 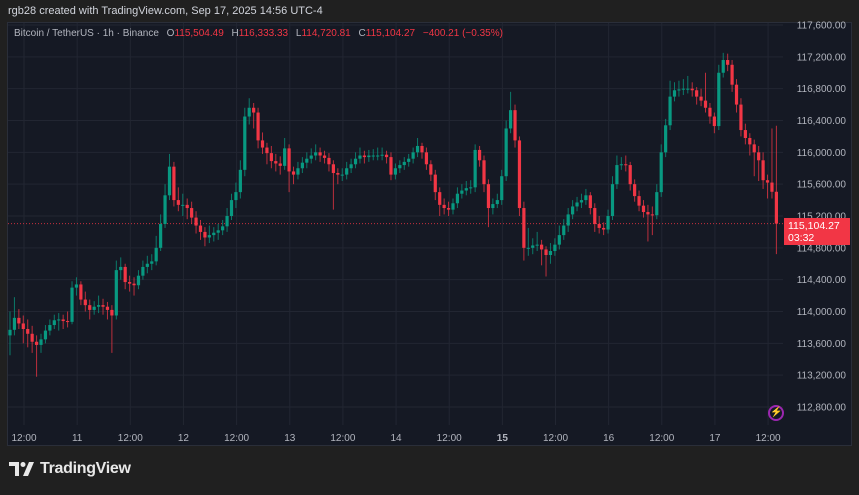 What do you see at coordinates (362, 33) in the screenshot?
I see `close-label: C` at bounding box center [362, 33].